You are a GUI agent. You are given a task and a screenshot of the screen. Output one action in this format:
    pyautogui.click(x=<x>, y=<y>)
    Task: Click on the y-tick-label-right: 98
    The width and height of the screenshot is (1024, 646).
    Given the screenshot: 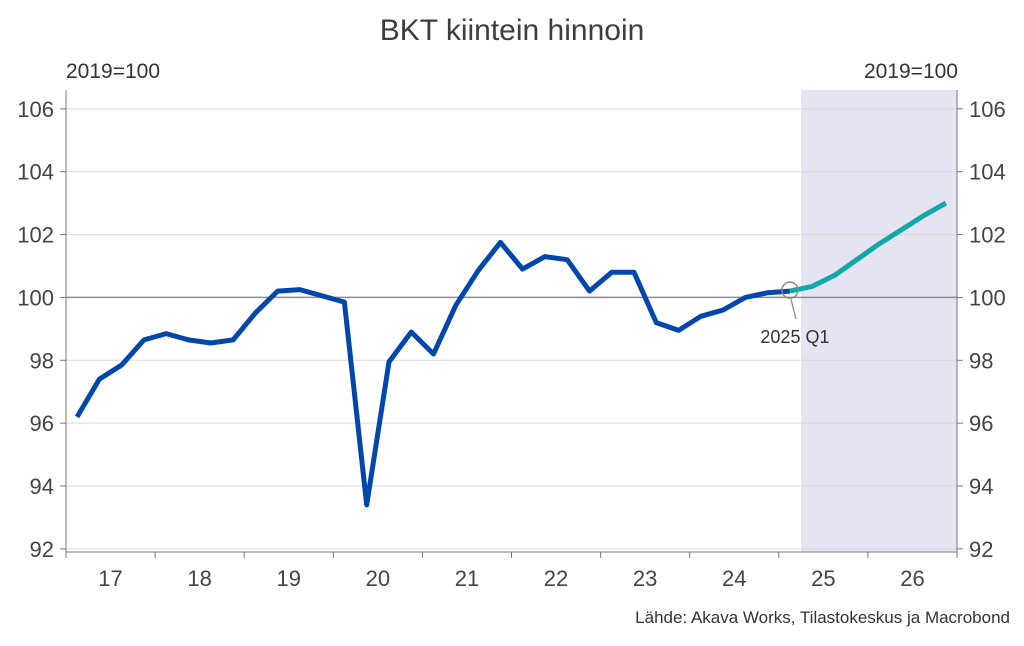 What is the action you would take?
    pyautogui.click(x=981, y=360)
    